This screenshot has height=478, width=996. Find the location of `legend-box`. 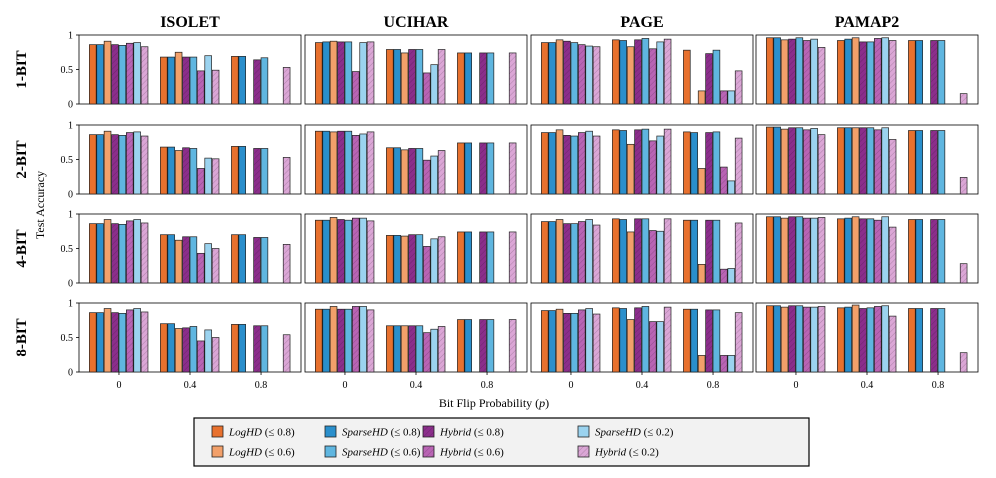

legend-box is located at coordinates (501, 442).